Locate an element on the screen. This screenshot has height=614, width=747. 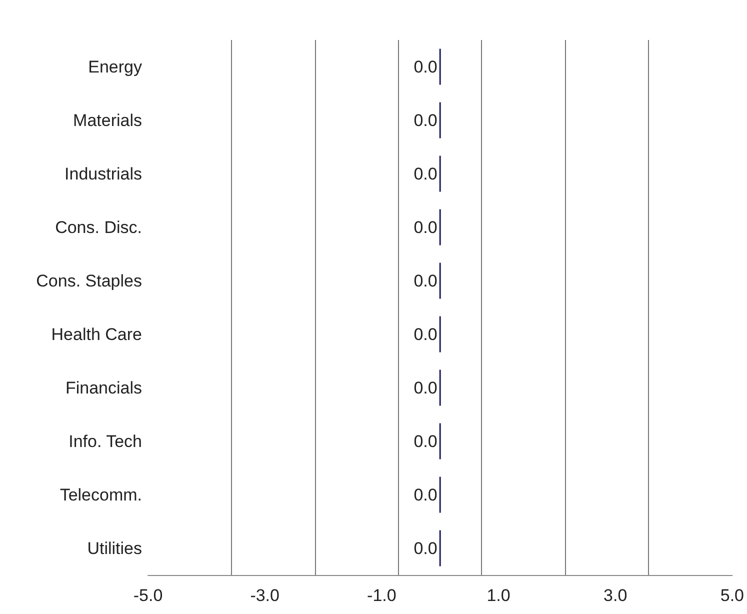
y-tick-label: Cons. Disc. is located at coordinates (98, 227).